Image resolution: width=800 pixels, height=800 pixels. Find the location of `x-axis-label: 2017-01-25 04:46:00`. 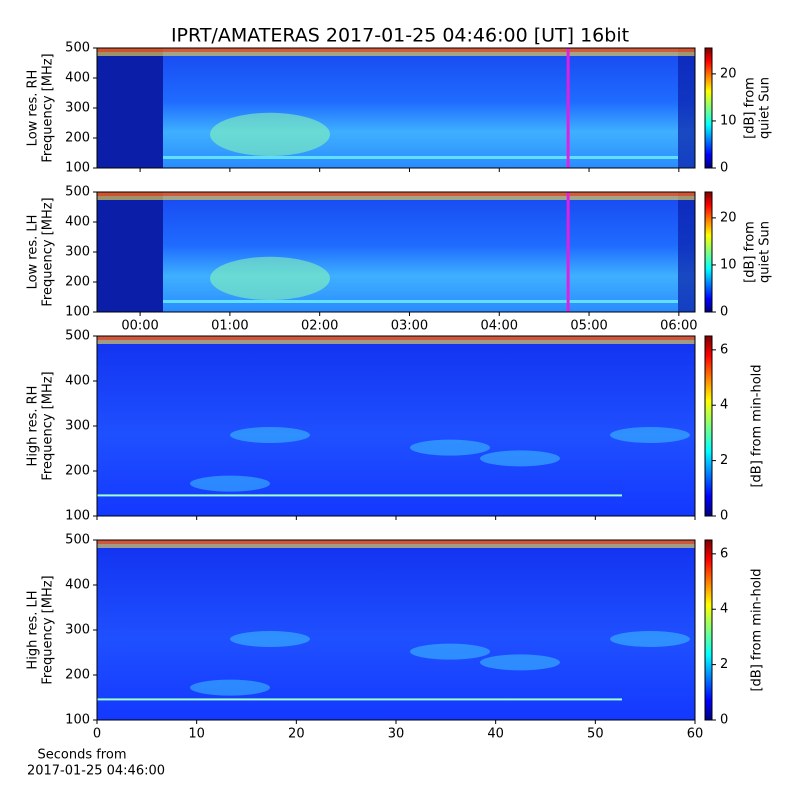

x-axis-label: 2017-01-25 04:46:00 is located at coordinates (96, 771).